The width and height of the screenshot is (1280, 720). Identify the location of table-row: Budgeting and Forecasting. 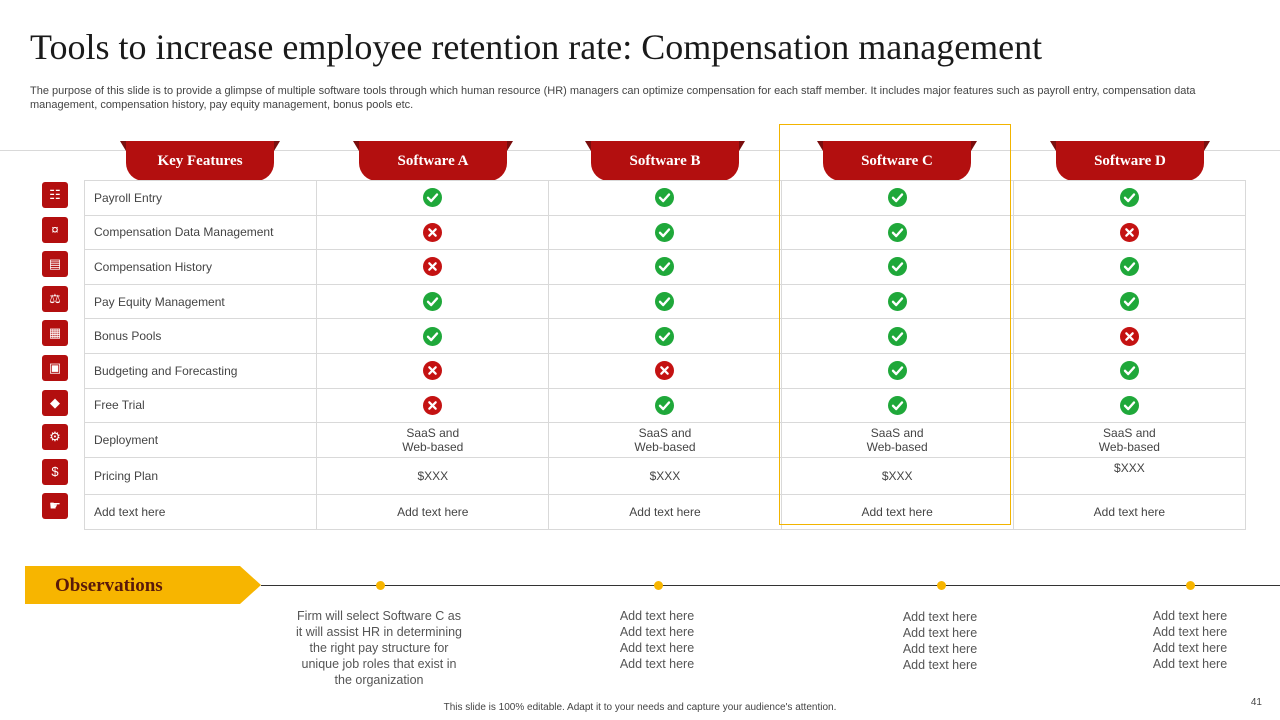
(665, 370).